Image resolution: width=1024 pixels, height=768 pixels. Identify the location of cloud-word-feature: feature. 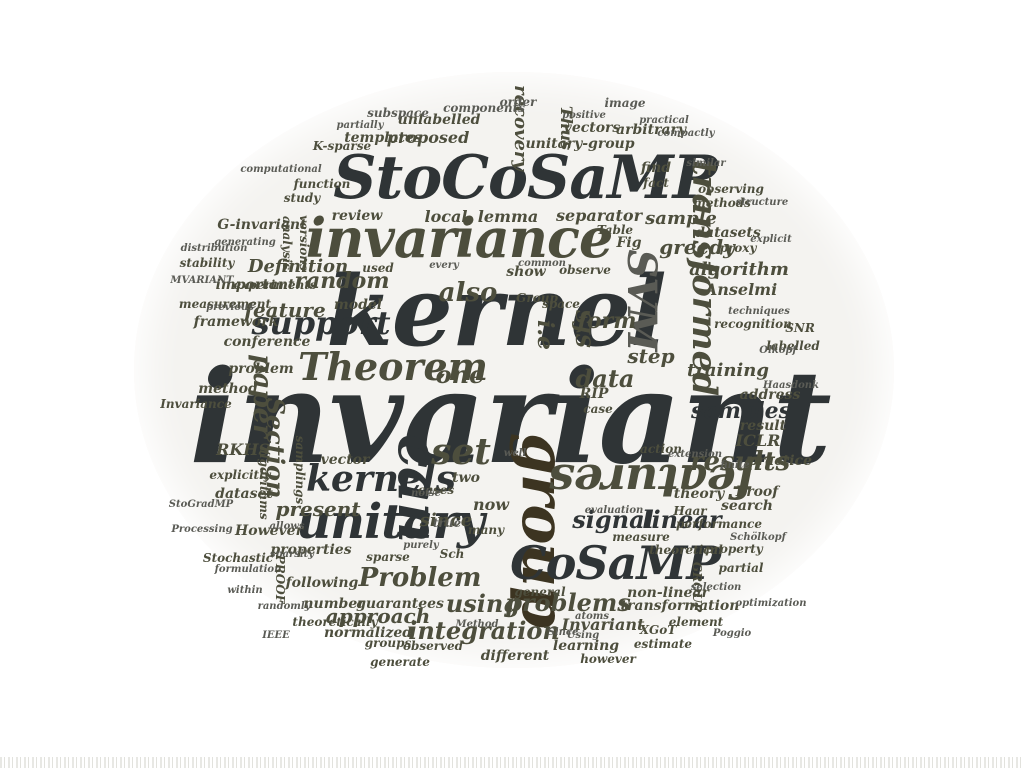
(285, 310).